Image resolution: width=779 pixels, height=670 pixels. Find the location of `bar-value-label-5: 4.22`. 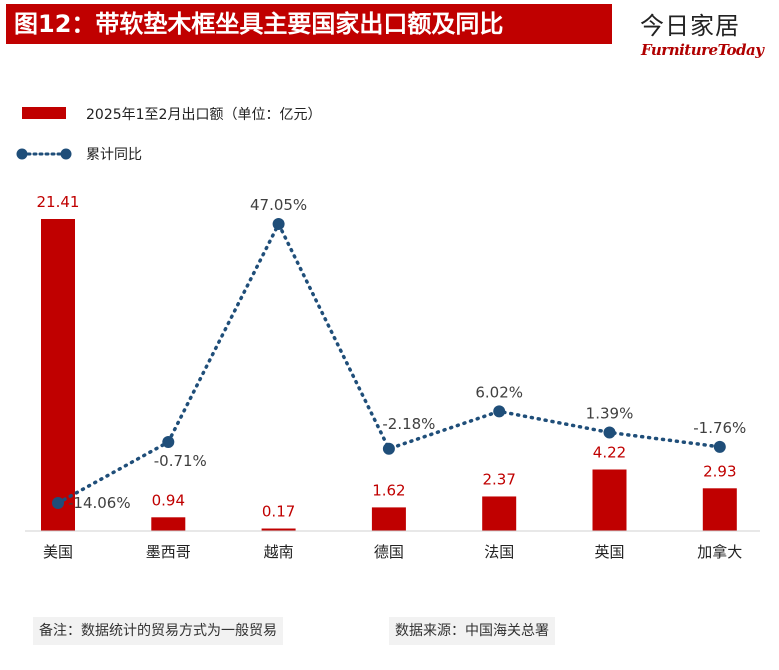

bar-value-label-5: 4.22 is located at coordinates (609, 453).